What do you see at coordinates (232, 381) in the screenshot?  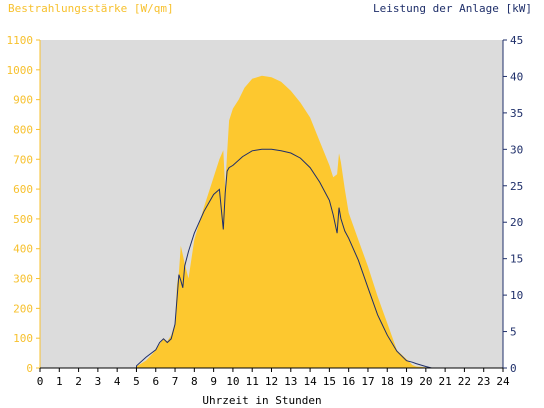 I see `x-tick-label: 10` at bounding box center [232, 381].